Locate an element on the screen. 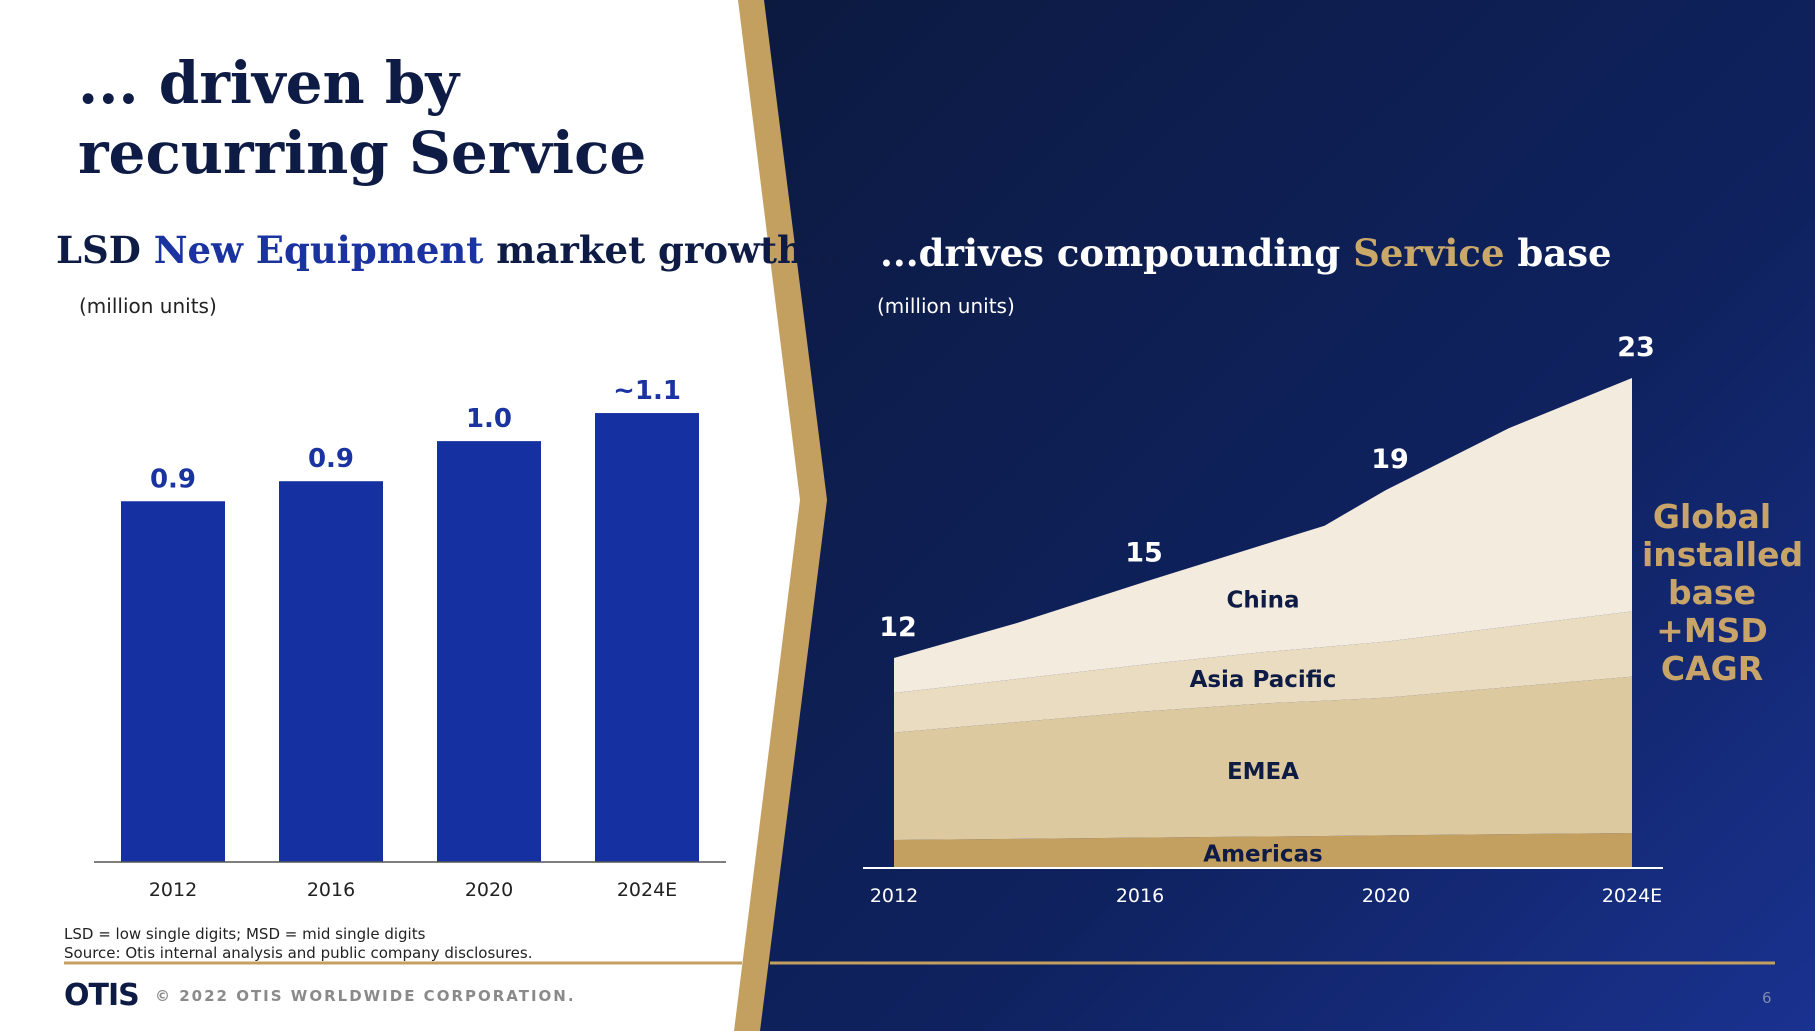 The width and height of the screenshot is (1815, 1031). bar-x-tick-label: 2012 is located at coordinates (173, 890).